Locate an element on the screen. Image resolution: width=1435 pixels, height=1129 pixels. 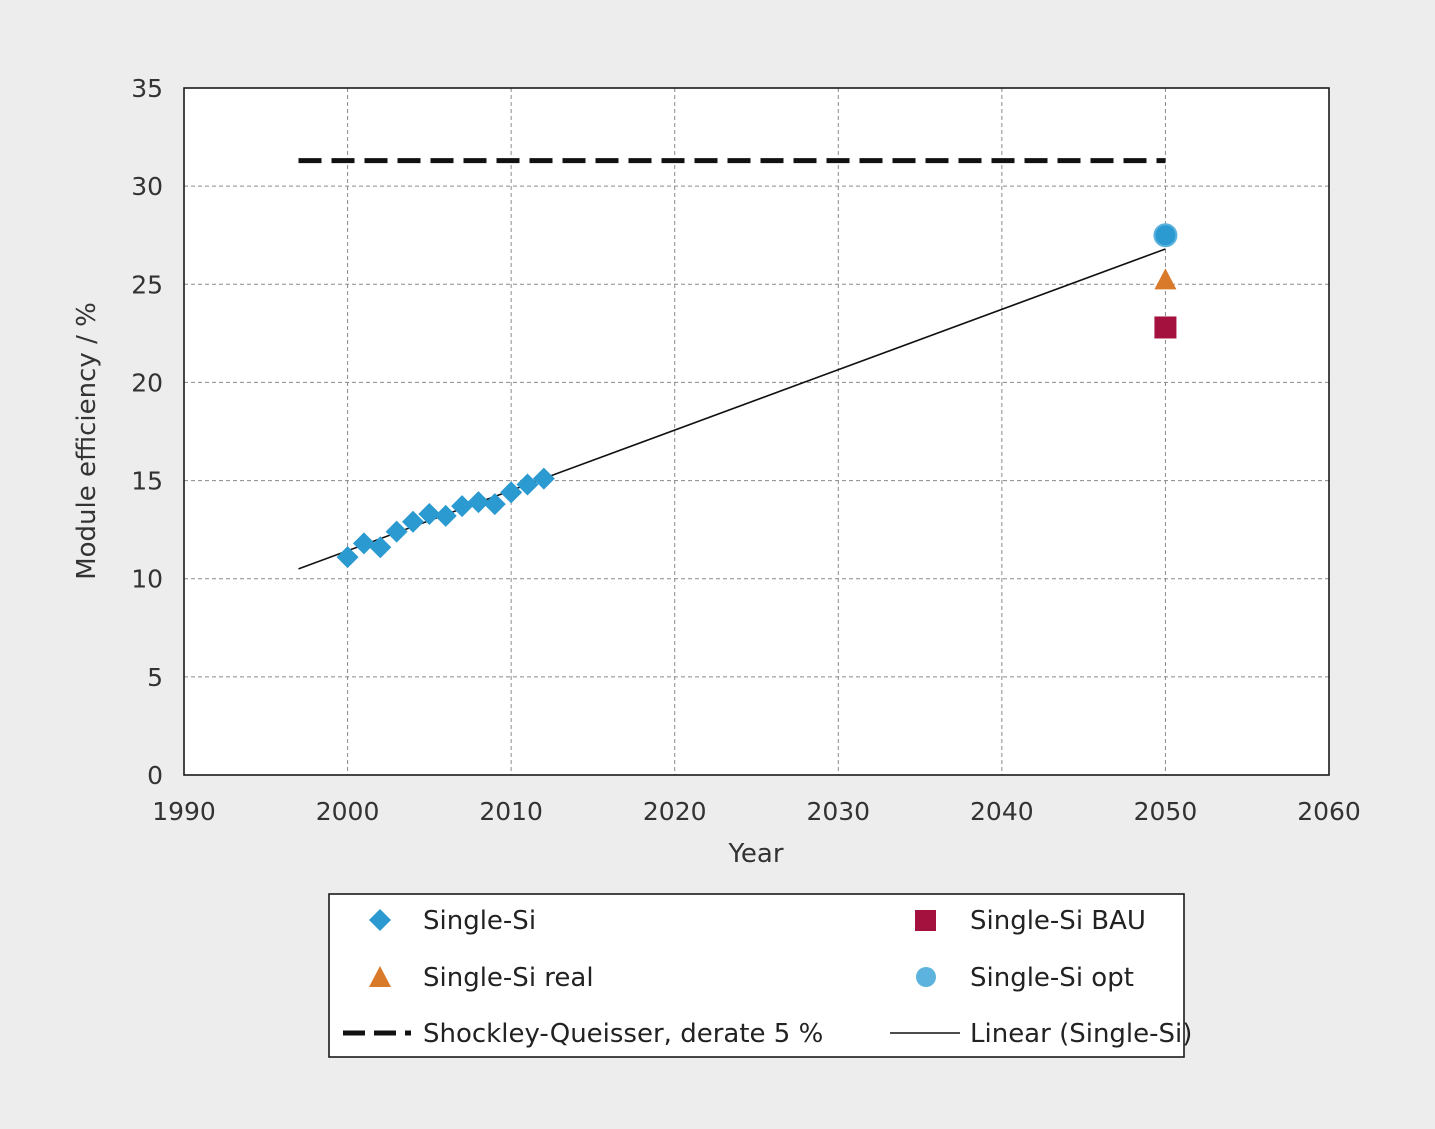
x-tick-label: 2020 is located at coordinates (675, 811).